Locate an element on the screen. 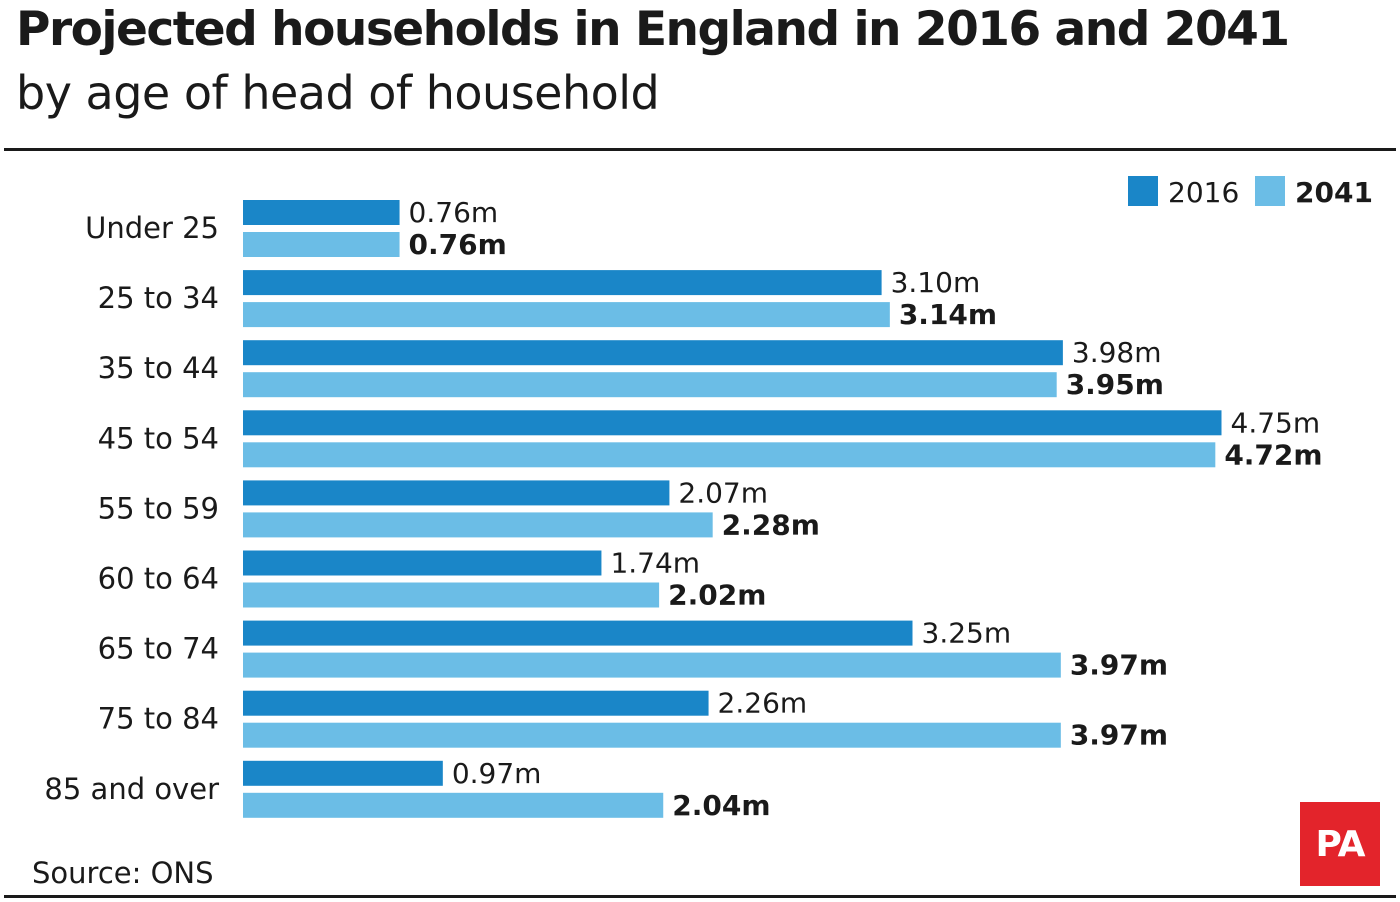  top-divider is located at coordinates (700, 149).